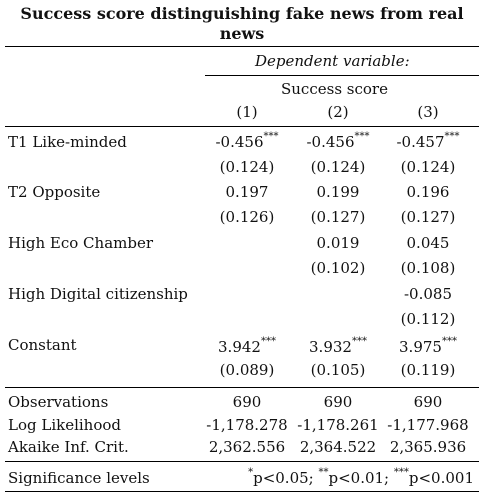  What do you see at coordinates (338, 425) in the screenshot?
I see `stat-value: -1,178.261` at bounding box center [338, 425].